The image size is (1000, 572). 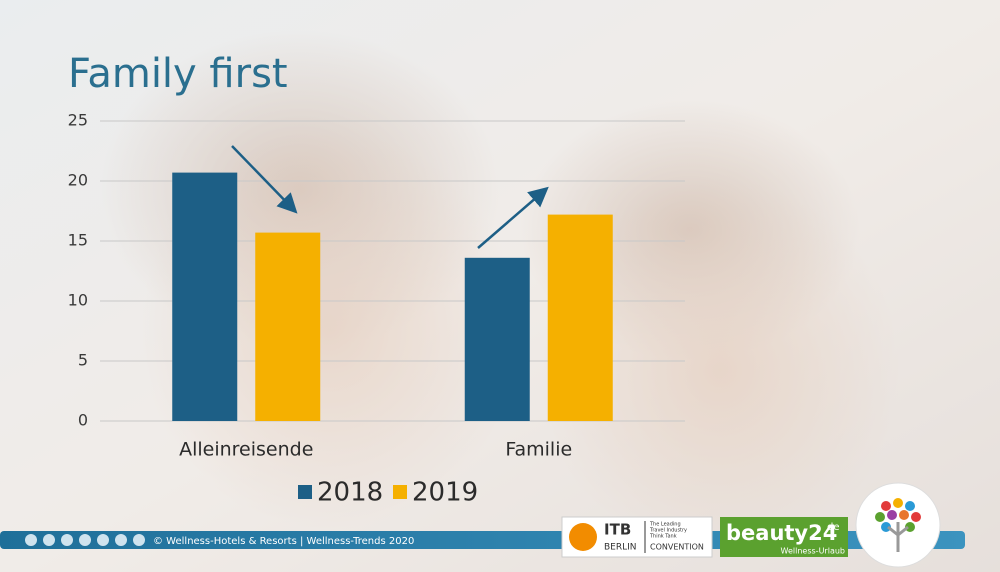 I want to click on itb-tagline: The Leading, so click(x=665, y=525).